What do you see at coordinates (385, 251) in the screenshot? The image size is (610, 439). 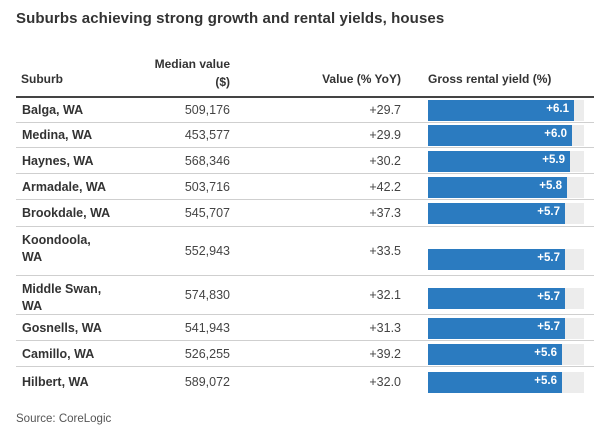 I see `cell-value-yoy: +33.5` at bounding box center [385, 251].